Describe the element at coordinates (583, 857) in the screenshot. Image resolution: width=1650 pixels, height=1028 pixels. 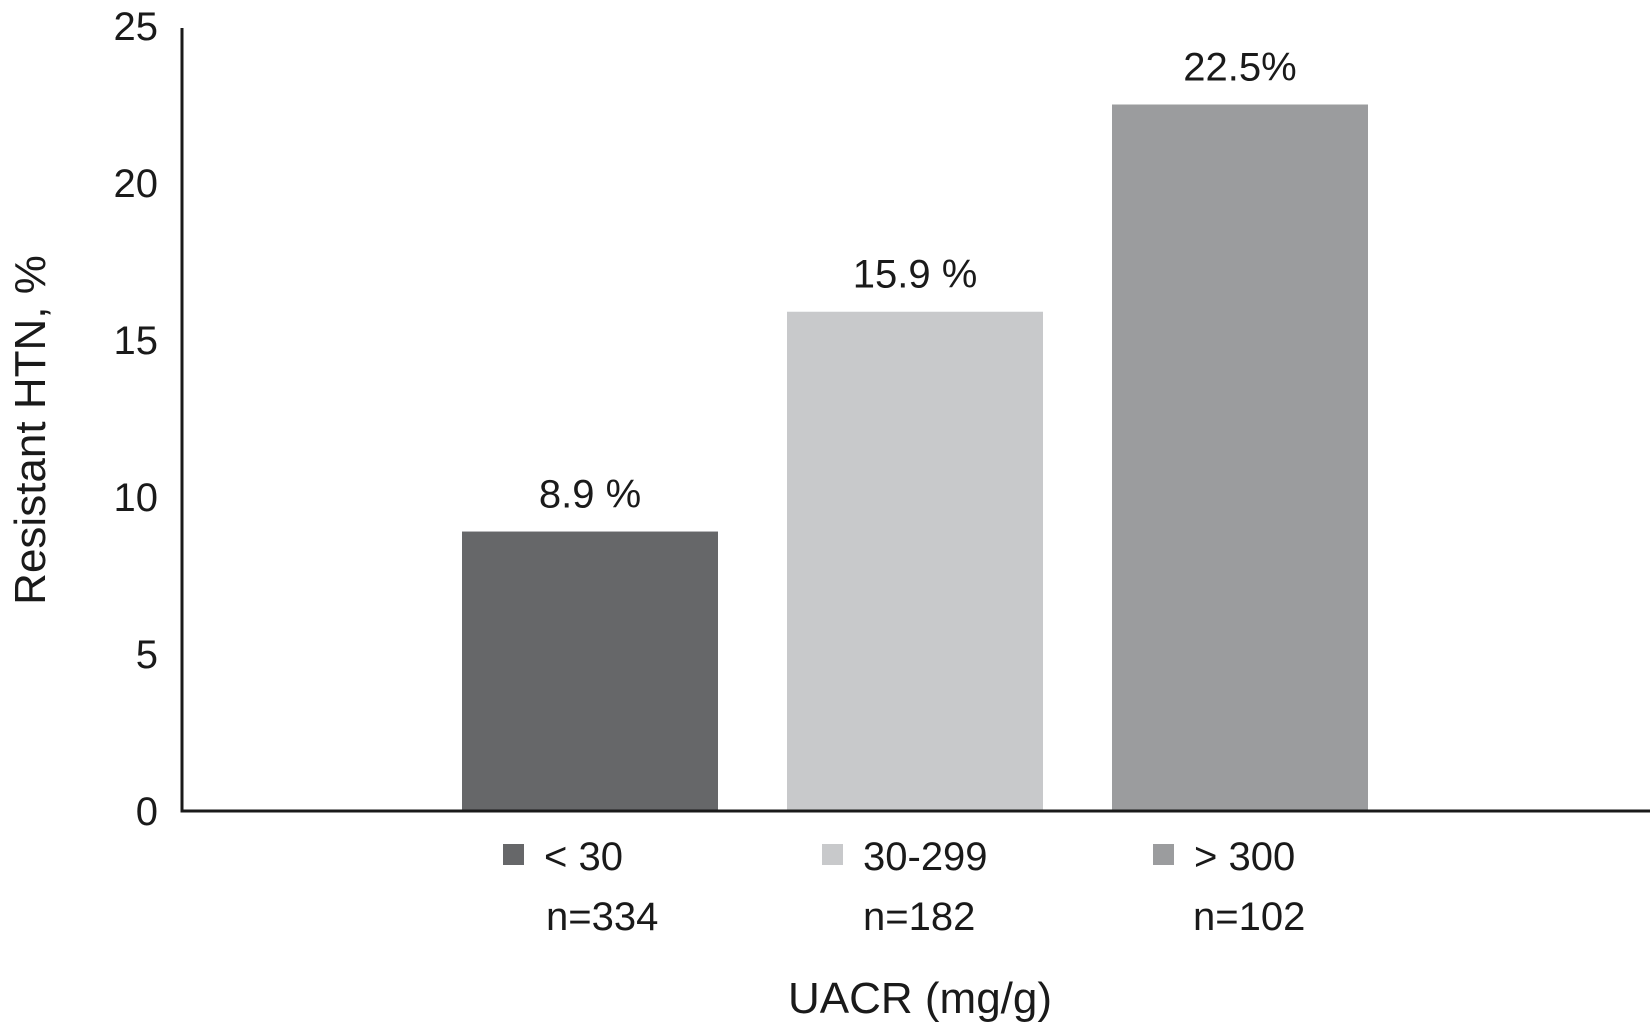
I see `category-label-0: < 30` at that location.